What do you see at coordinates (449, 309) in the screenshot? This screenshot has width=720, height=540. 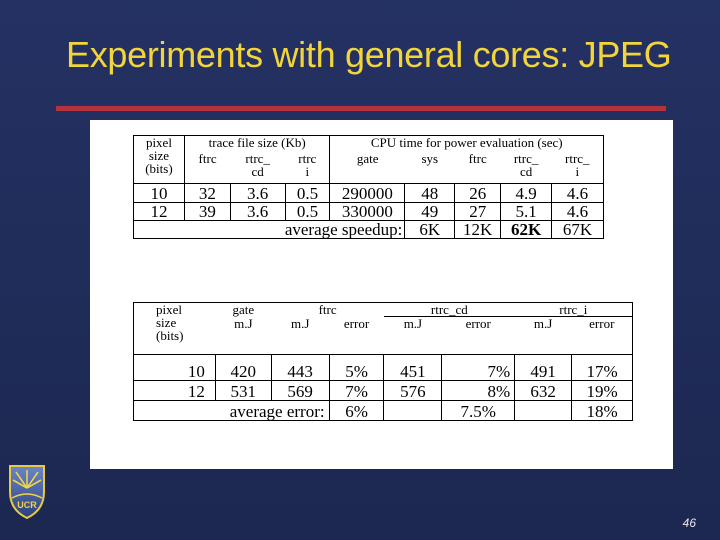 I see `rtrc-cd-group-header: rtrc_cd` at bounding box center [449, 309].